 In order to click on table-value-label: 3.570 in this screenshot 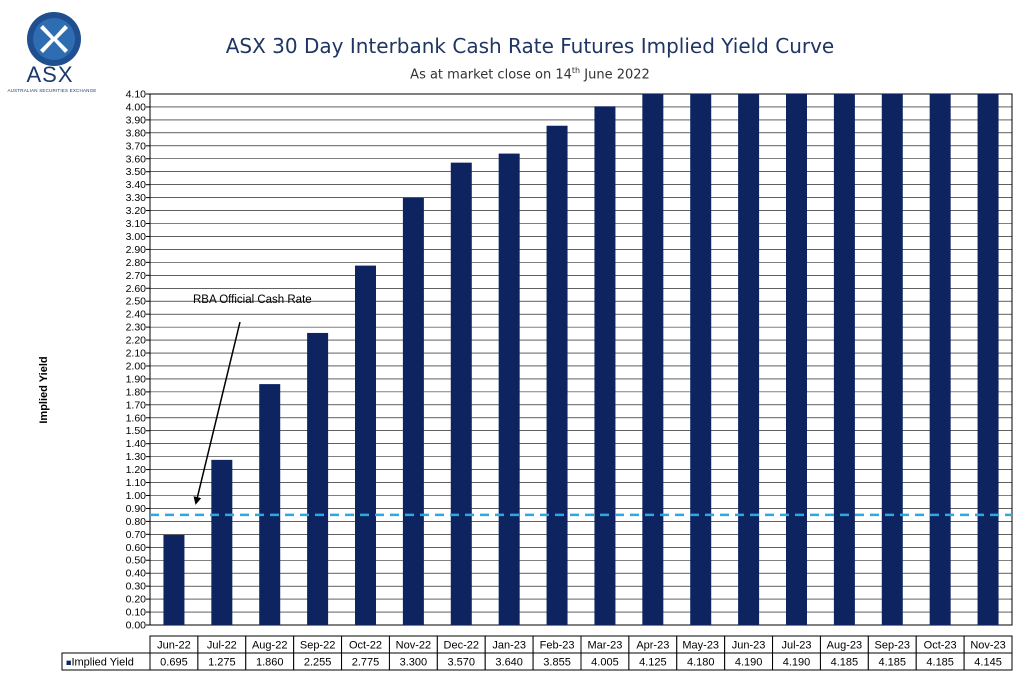, I will do `click(462, 663)`.